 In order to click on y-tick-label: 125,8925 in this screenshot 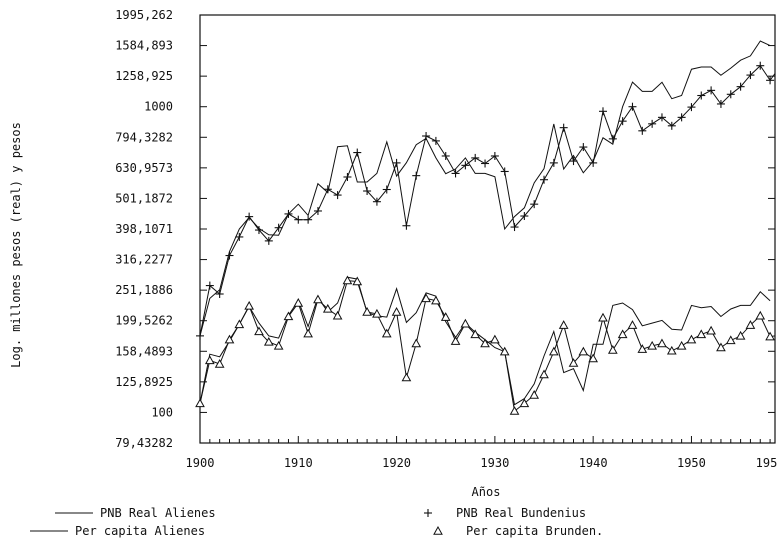, I will do `click(144, 382)`.